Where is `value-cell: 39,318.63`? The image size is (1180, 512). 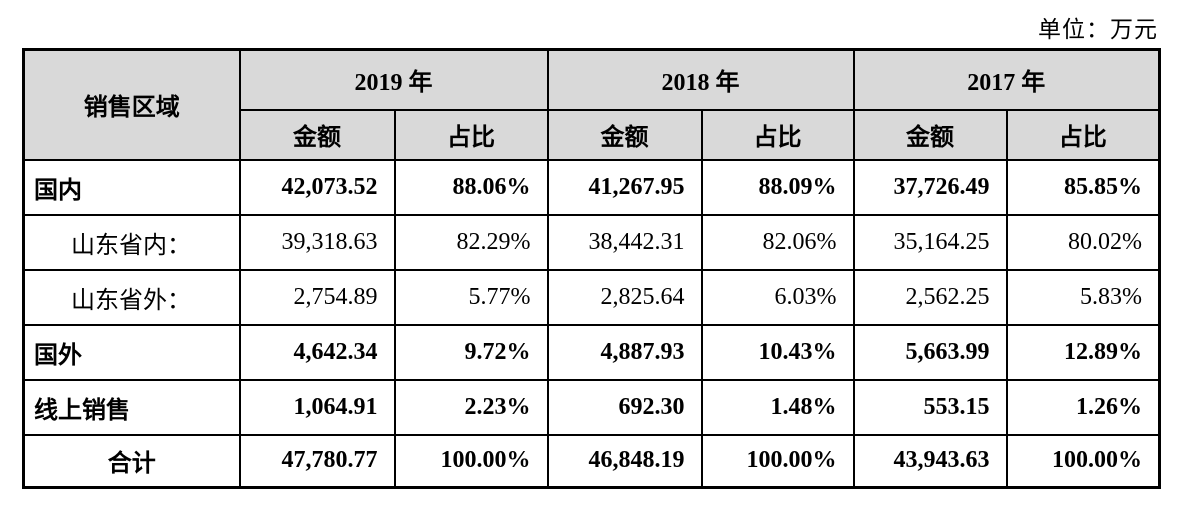
value-cell: 39,318.63 is located at coordinates (317, 242).